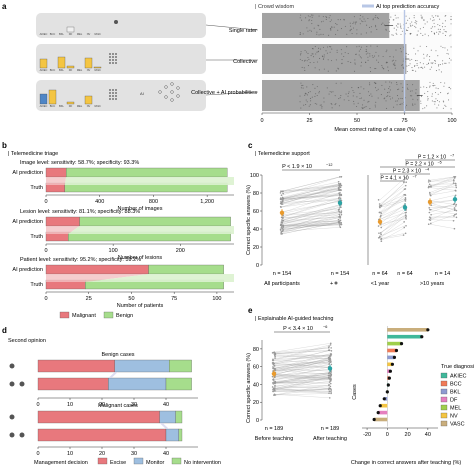 The height and width of the screenshot is (468, 474). I want to click on x-label-after-teaching: After teaching, so click(330, 439).